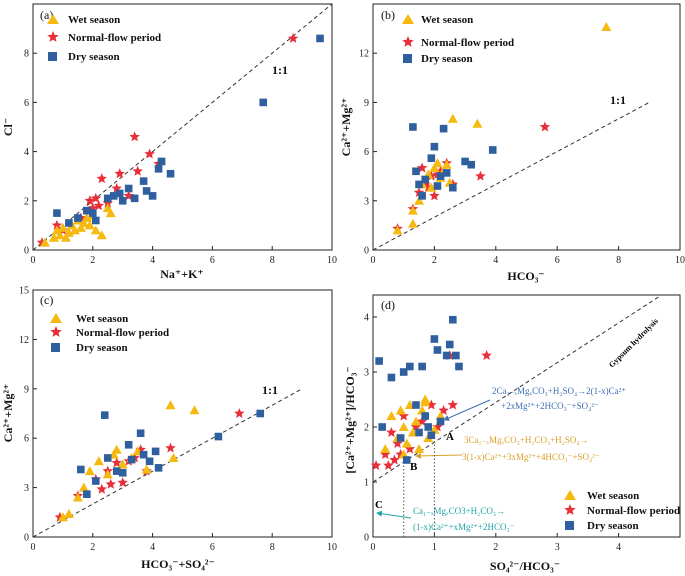 This screenshot has width=685, height=576. What do you see at coordinates (366, 318) in the screenshot?
I see `y-tick-label: 4` at bounding box center [366, 318].